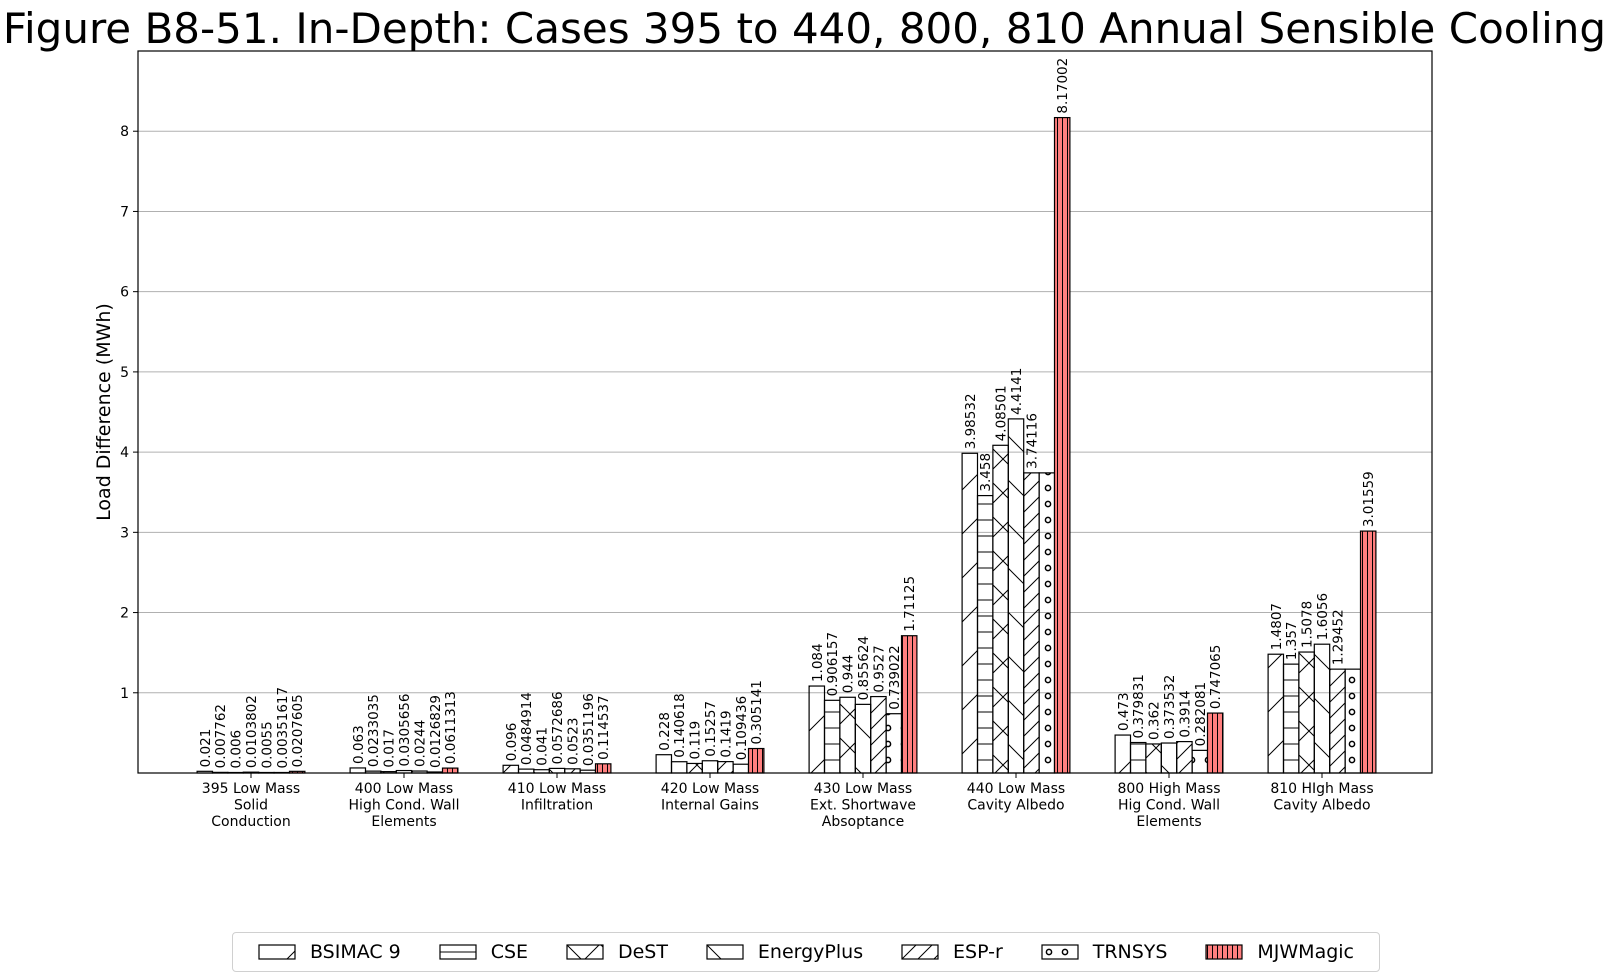  Describe the element at coordinates (1139, 706) in the screenshot. I see `data-label: 0.379831` at that location.